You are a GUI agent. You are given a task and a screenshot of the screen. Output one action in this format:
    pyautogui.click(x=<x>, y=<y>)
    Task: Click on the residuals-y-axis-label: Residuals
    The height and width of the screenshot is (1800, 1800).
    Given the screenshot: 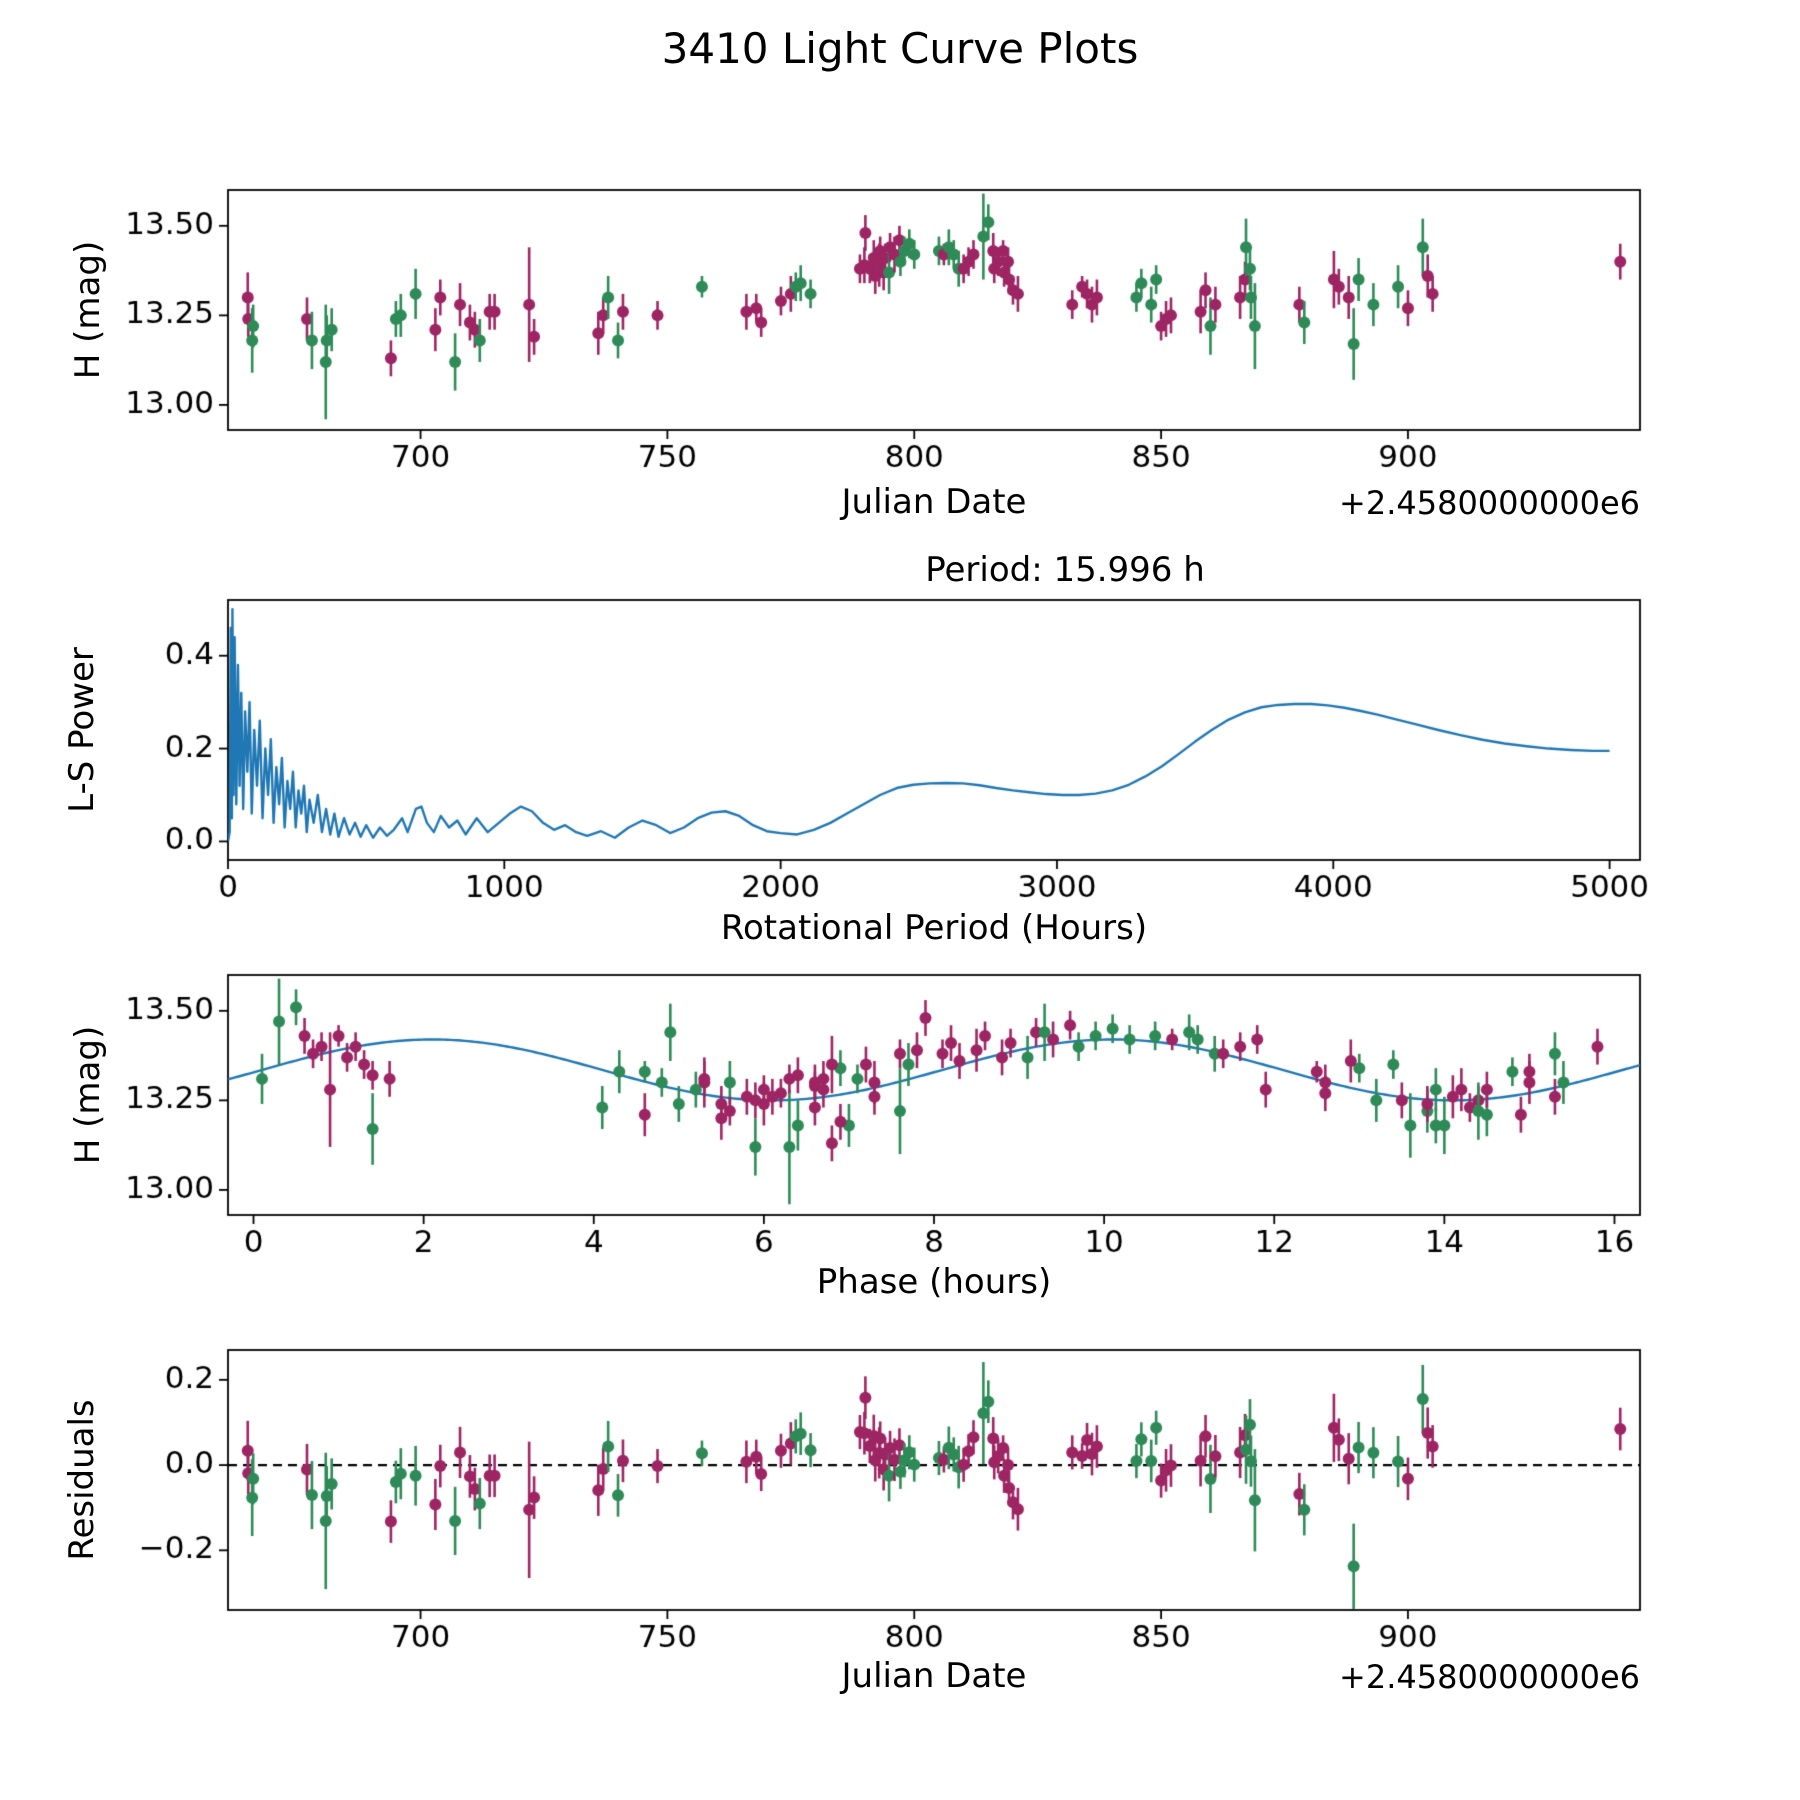 What is the action you would take?
    pyautogui.click(x=82, y=1480)
    